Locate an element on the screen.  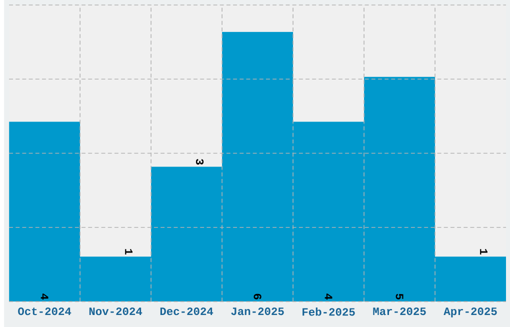
data-label: 5 is located at coordinates (400, 297).